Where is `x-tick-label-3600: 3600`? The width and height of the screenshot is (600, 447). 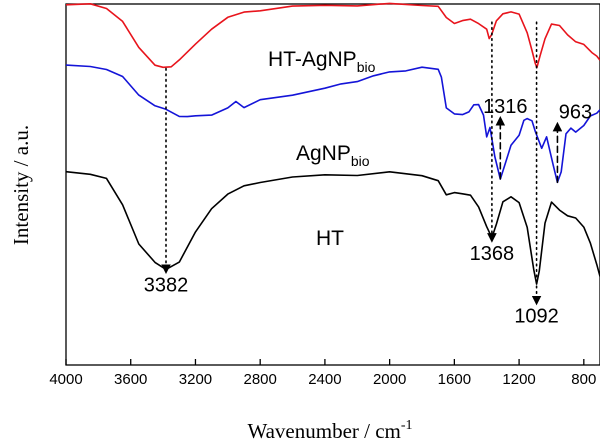 x-tick-label-3600: 3600 is located at coordinates (130, 379).